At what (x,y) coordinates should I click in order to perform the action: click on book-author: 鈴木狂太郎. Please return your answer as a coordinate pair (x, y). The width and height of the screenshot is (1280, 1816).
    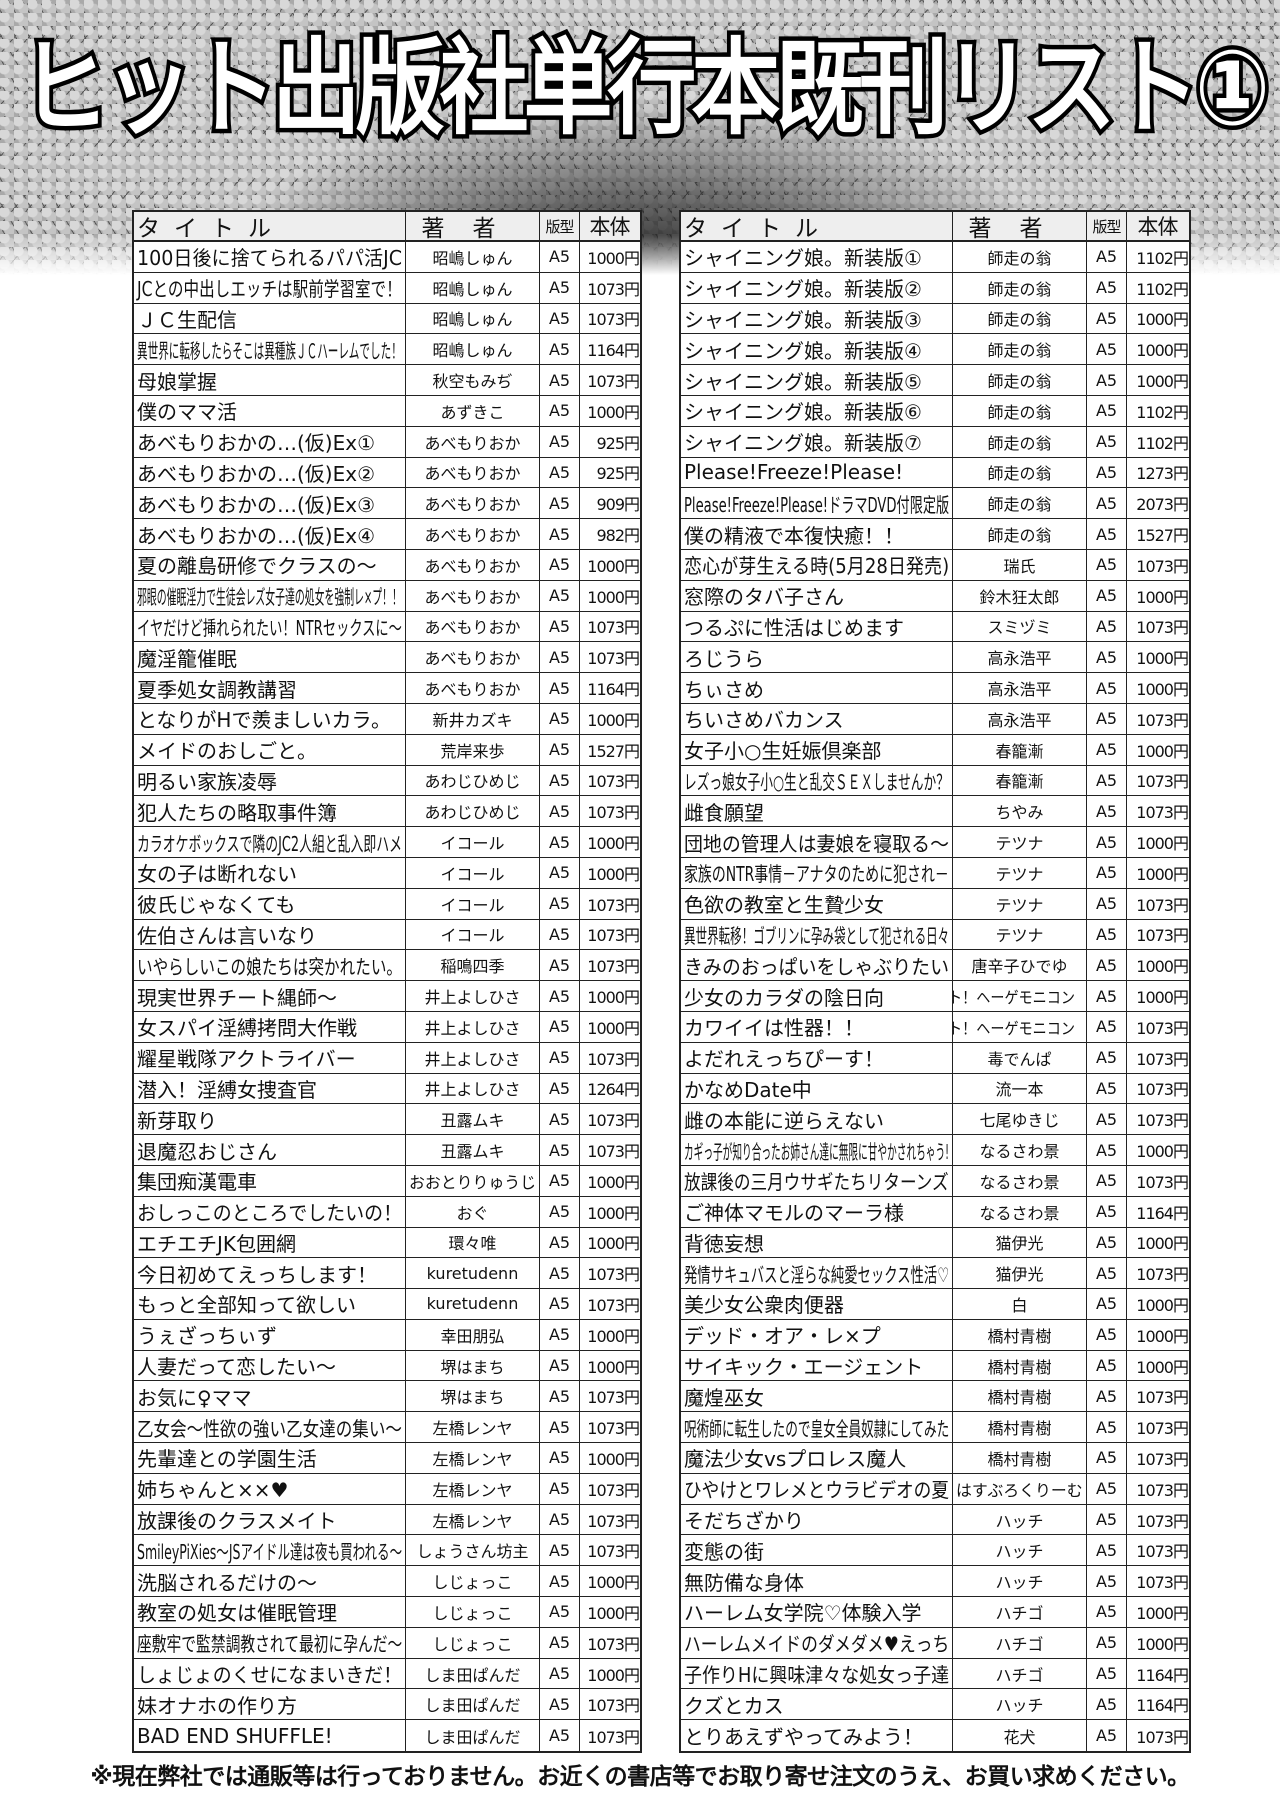
    Looking at the image, I should click on (1019, 597).